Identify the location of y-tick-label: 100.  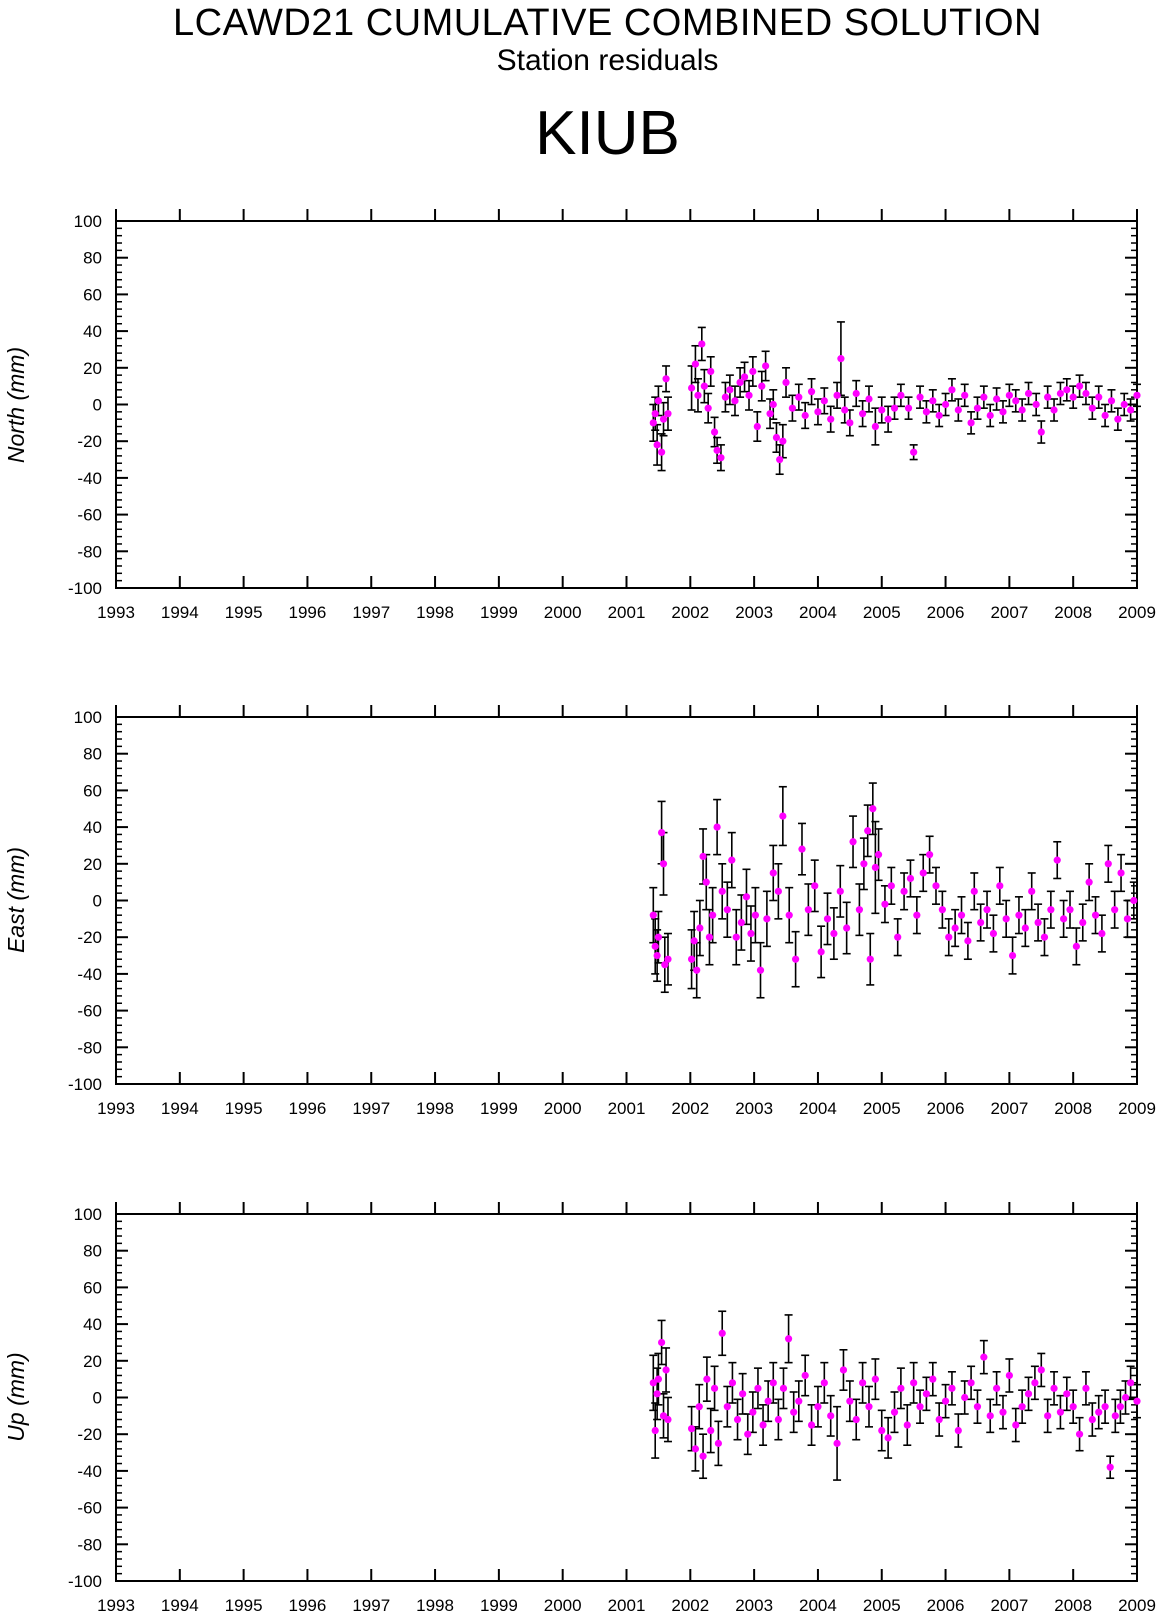
(88, 221).